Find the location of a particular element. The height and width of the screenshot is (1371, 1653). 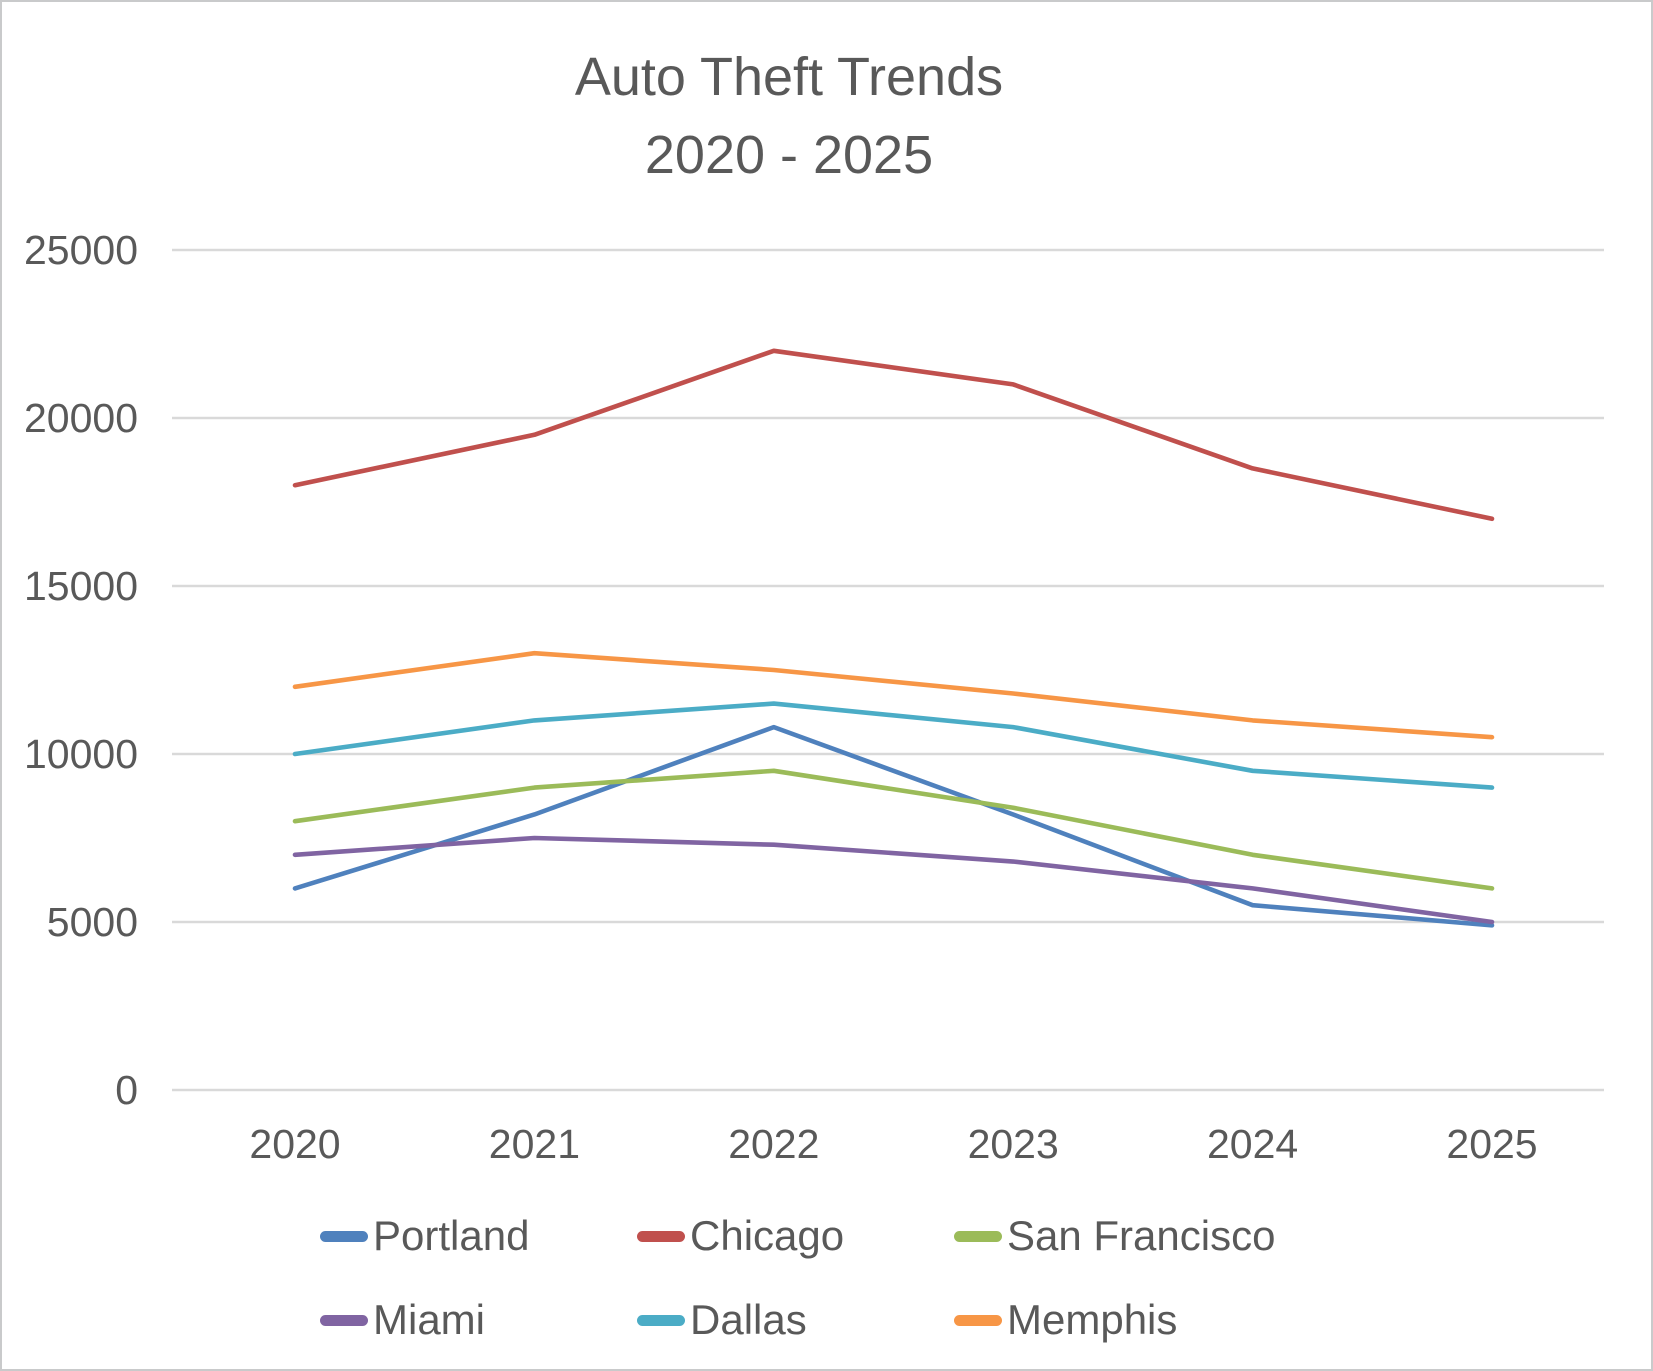

series-line-san-francisco is located at coordinates (893, 829).